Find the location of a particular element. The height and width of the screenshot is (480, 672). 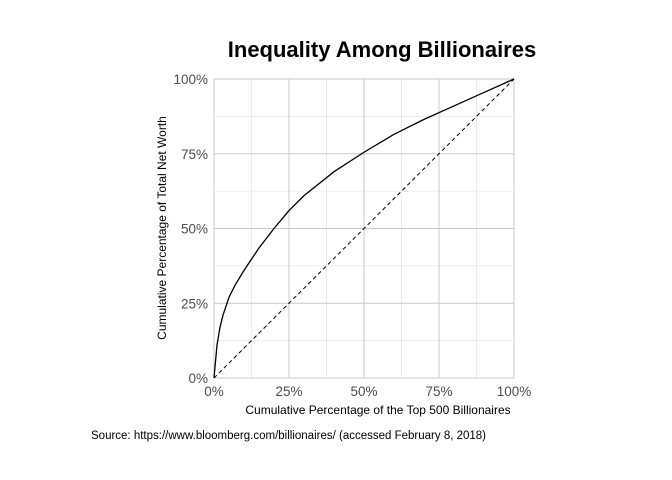

y-axis-ticks: 0% 25% 50% 75% 100% is located at coordinates (190, 229).